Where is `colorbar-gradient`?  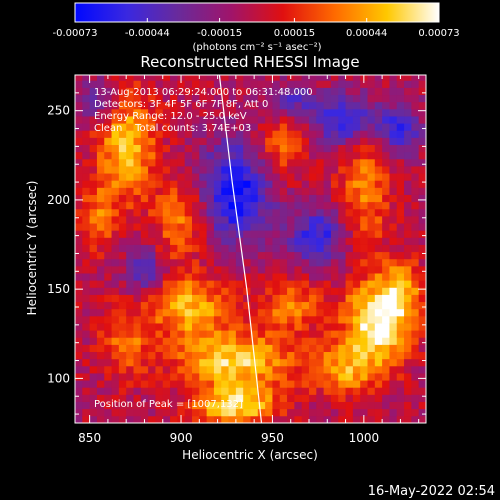
colorbar-gradient is located at coordinates (257, 12).